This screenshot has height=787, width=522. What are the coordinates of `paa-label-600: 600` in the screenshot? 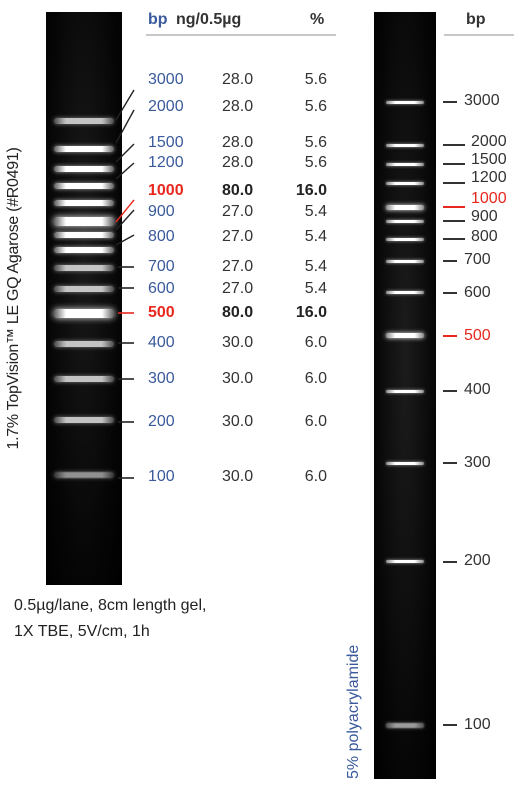 It's located at (477, 292).